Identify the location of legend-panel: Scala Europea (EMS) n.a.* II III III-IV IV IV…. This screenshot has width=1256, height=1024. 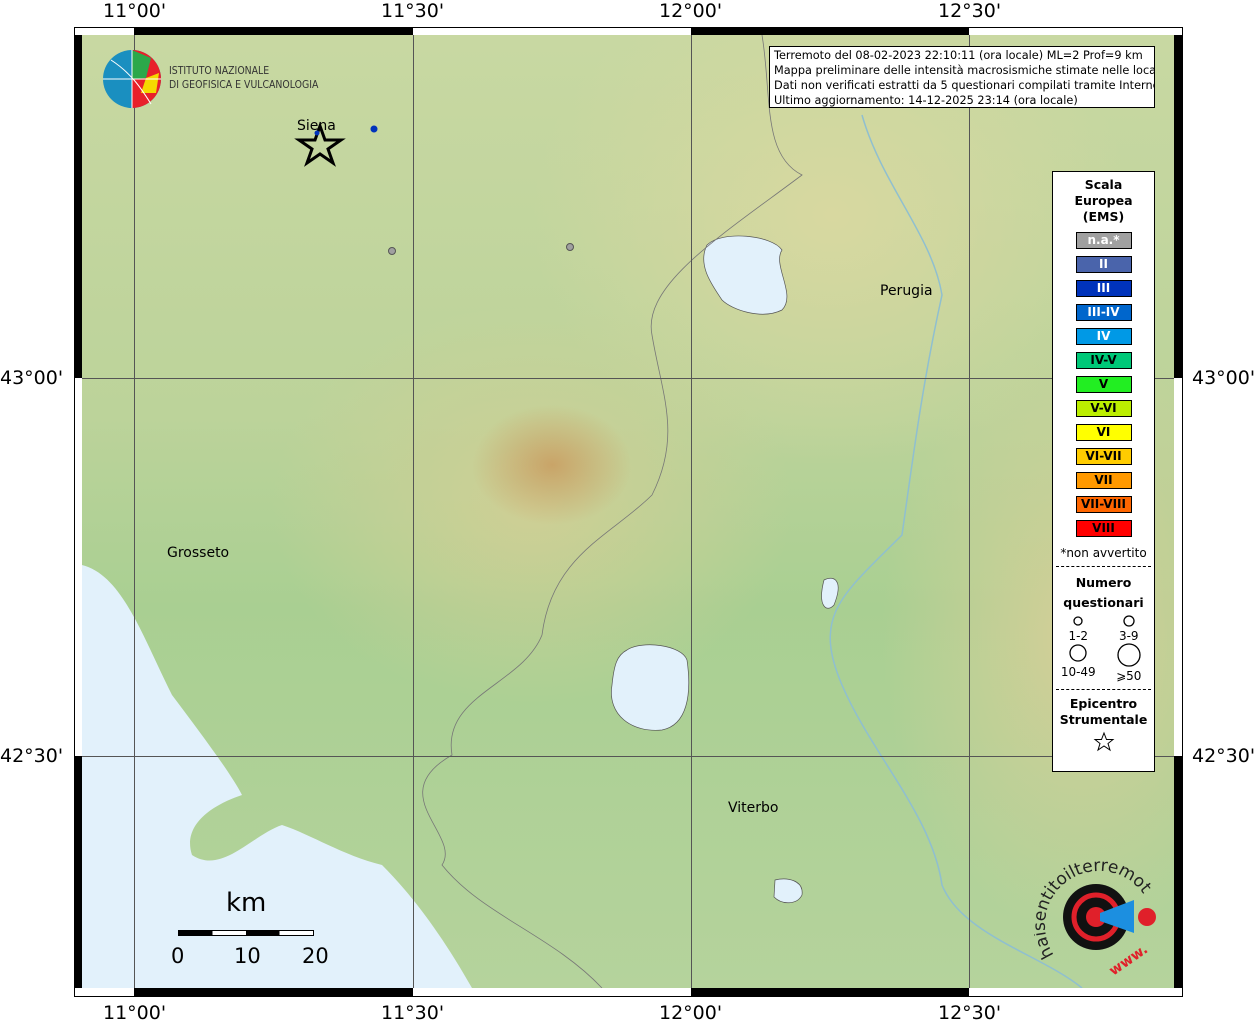
(1103, 471).